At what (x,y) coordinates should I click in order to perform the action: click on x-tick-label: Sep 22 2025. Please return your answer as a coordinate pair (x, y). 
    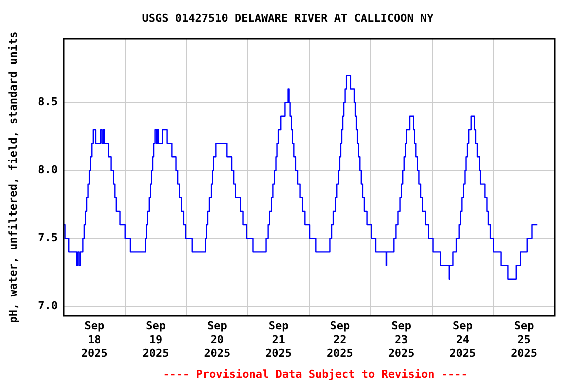
    Looking at the image, I should click on (340, 340).